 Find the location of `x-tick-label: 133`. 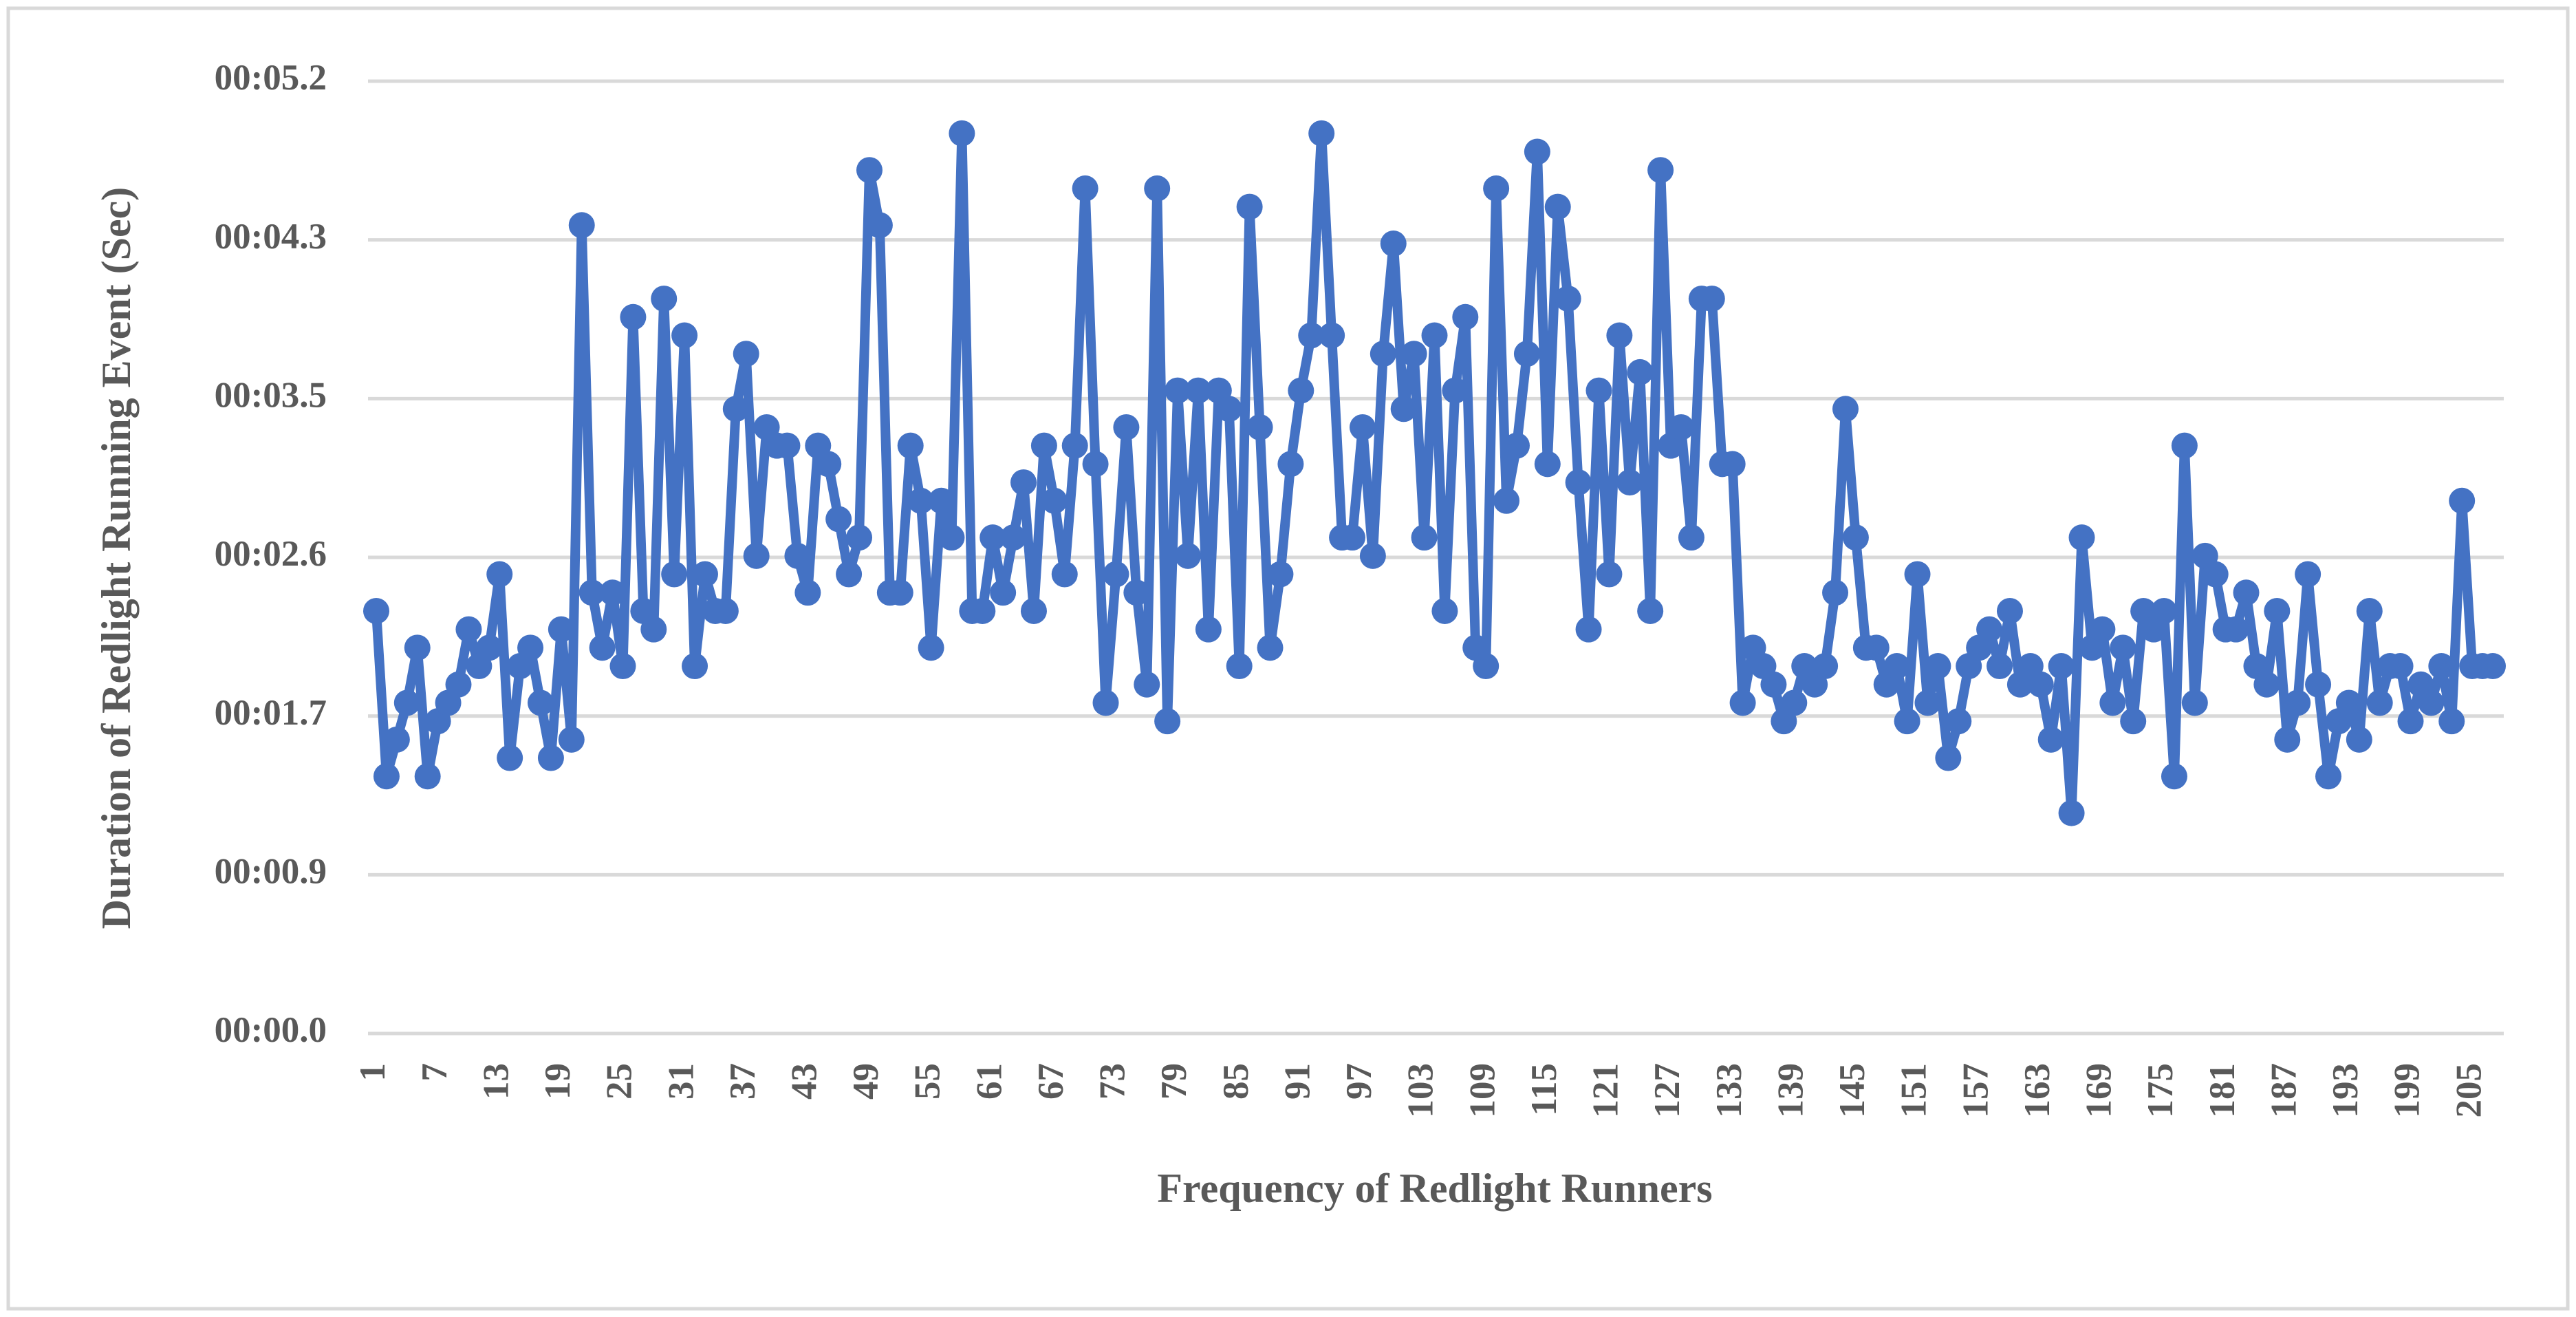

x-tick-label: 133 is located at coordinates (1729, 1090).